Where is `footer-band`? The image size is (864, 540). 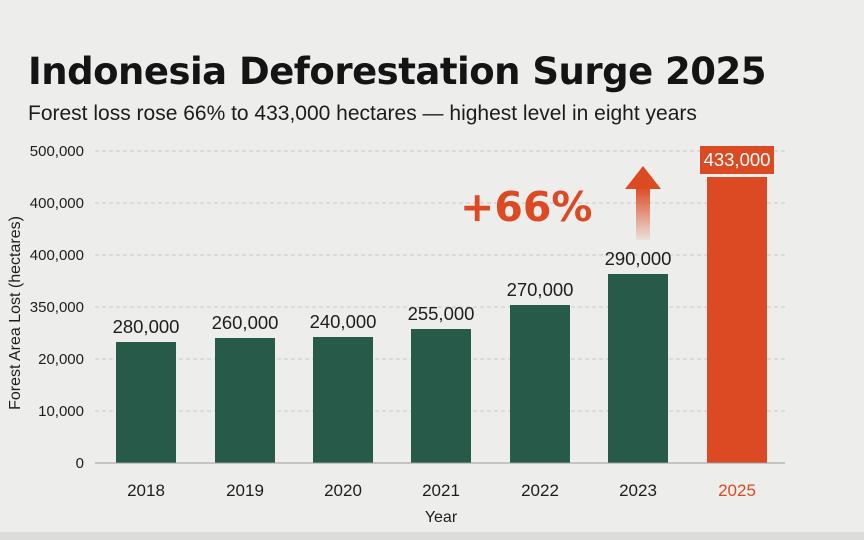
footer-band is located at coordinates (432, 536).